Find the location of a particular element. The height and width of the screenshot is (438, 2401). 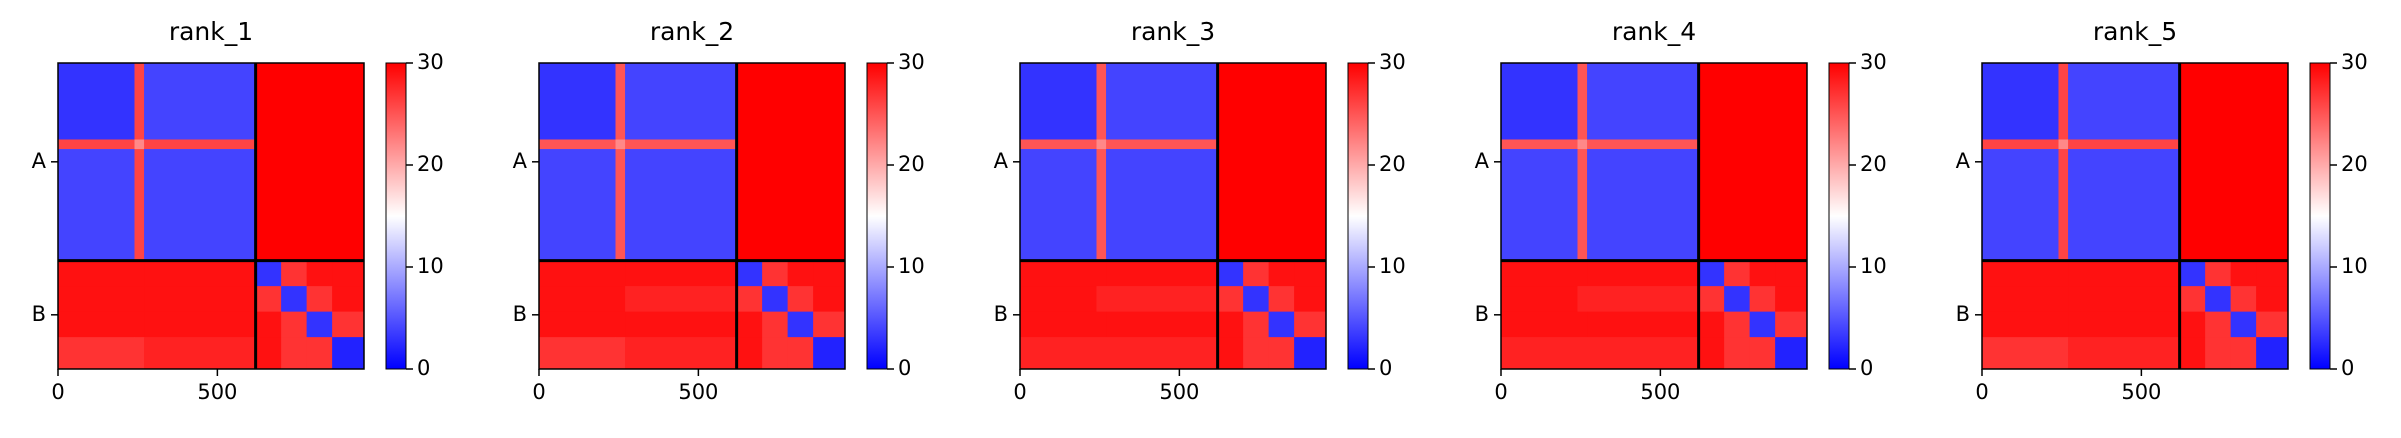

y-tick-label: B is located at coordinates (1482, 314).